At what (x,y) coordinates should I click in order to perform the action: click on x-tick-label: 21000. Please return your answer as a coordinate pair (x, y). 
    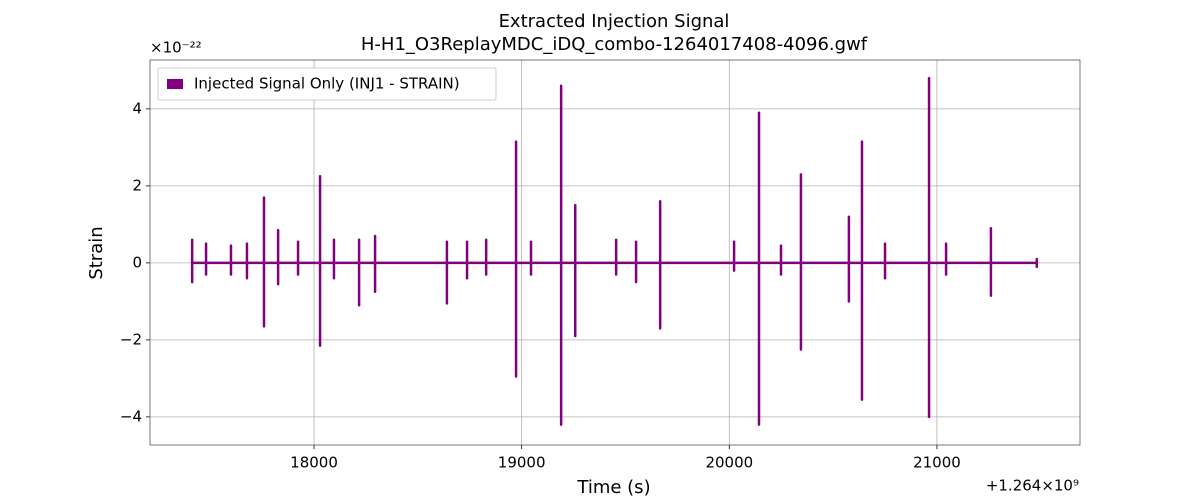
    Looking at the image, I should click on (937, 463).